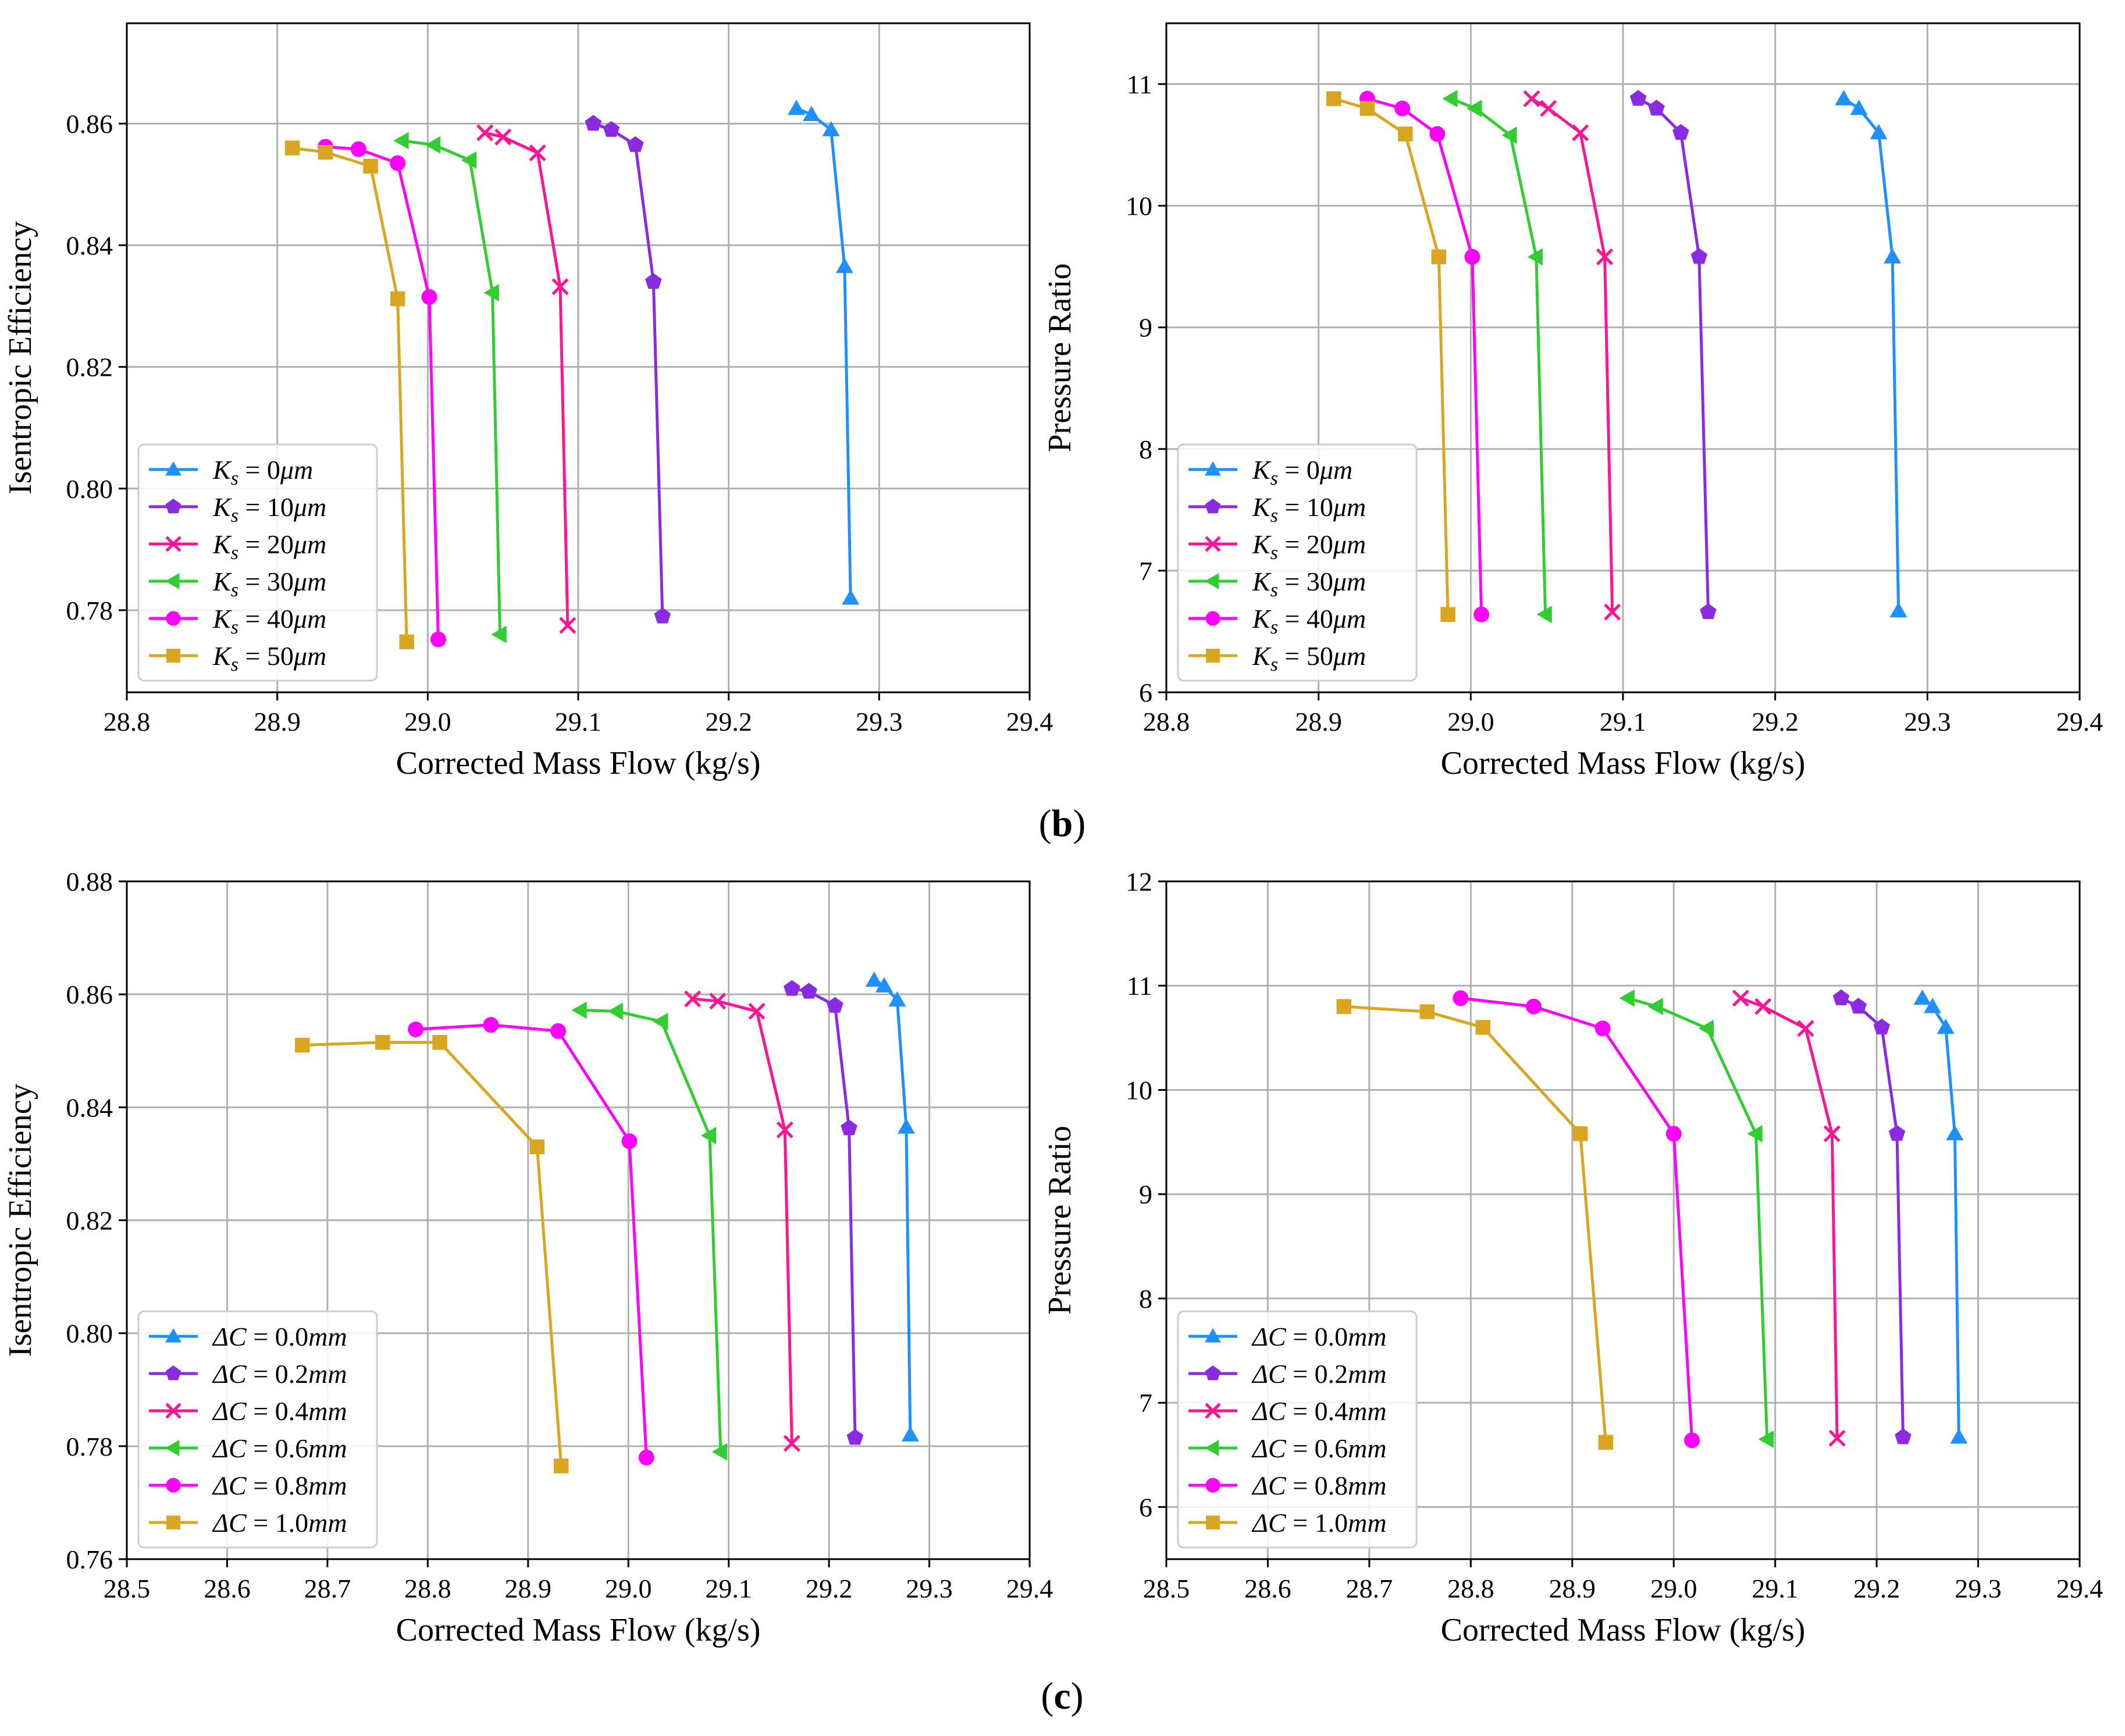 This screenshot has height=1736, width=2125. What do you see at coordinates (1775, 722) in the screenshot?
I see `x-tick-label: 29.2` at bounding box center [1775, 722].